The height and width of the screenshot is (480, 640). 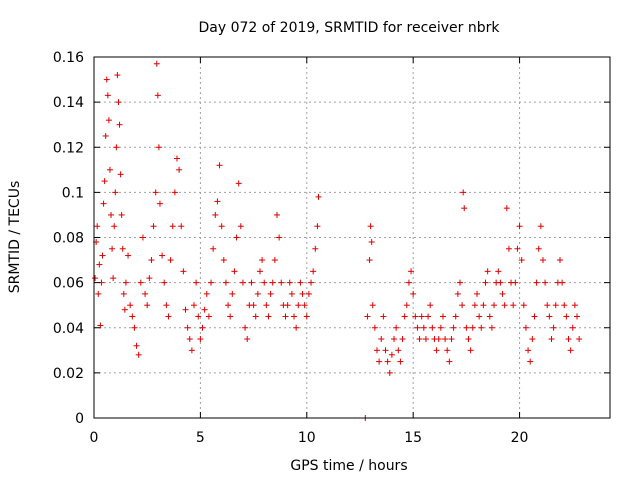 I want to click on x-tick-label: 15, so click(x=413, y=438).